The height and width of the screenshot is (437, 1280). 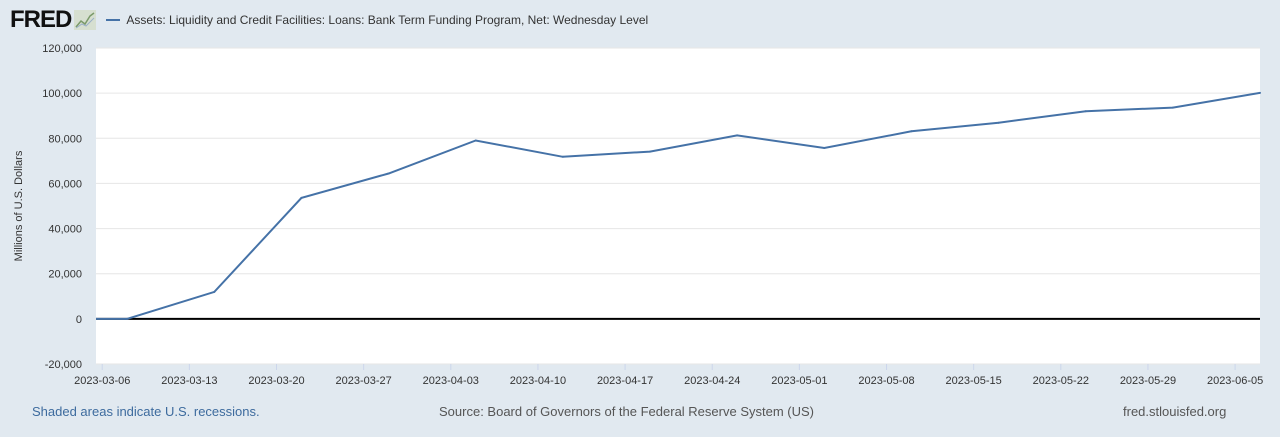 I want to click on fred-logo: FRED, so click(x=41, y=19).